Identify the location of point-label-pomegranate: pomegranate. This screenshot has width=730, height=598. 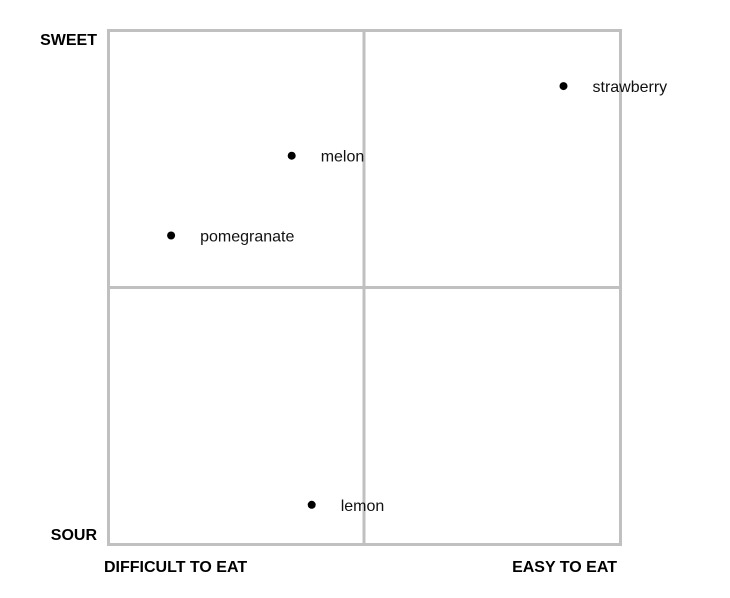
(247, 237).